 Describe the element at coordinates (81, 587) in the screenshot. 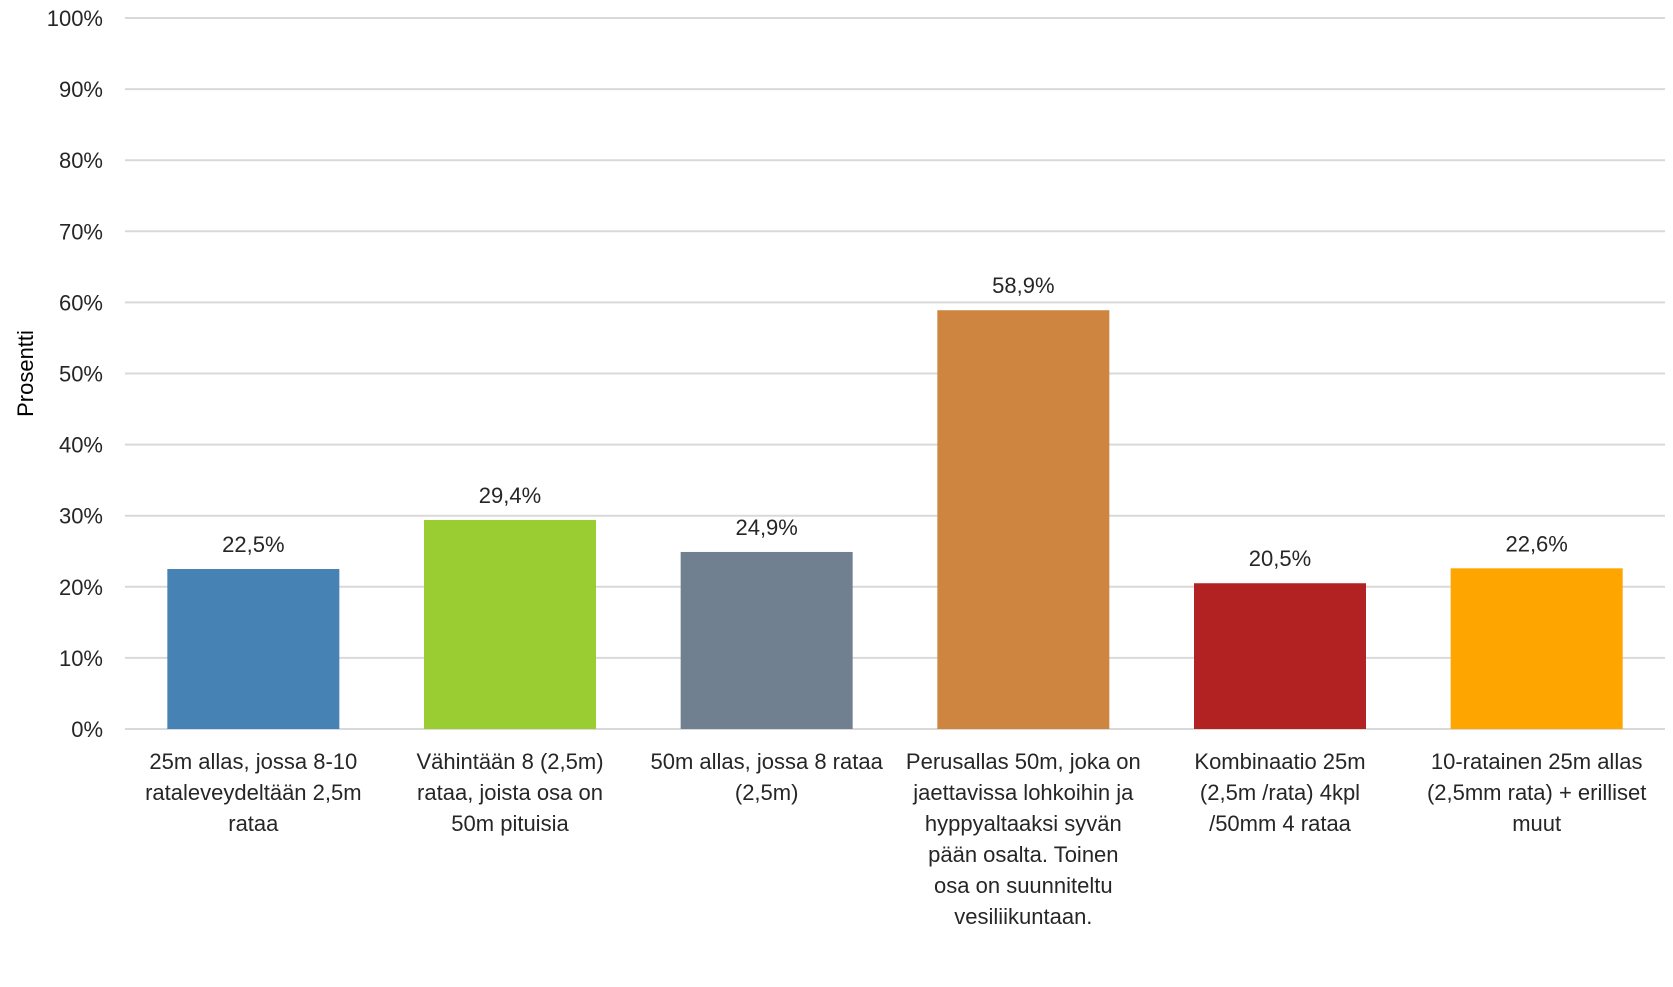

I see `y-tick-label: 20%` at that location.